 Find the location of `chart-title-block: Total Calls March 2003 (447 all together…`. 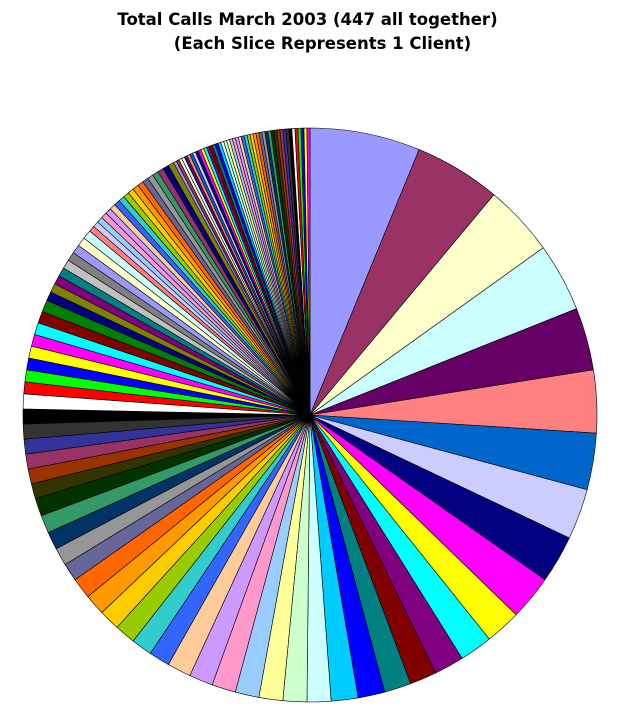

chart-title-block: Total Calls March 2003 (447 all together… is located at coordinates (309, 32).